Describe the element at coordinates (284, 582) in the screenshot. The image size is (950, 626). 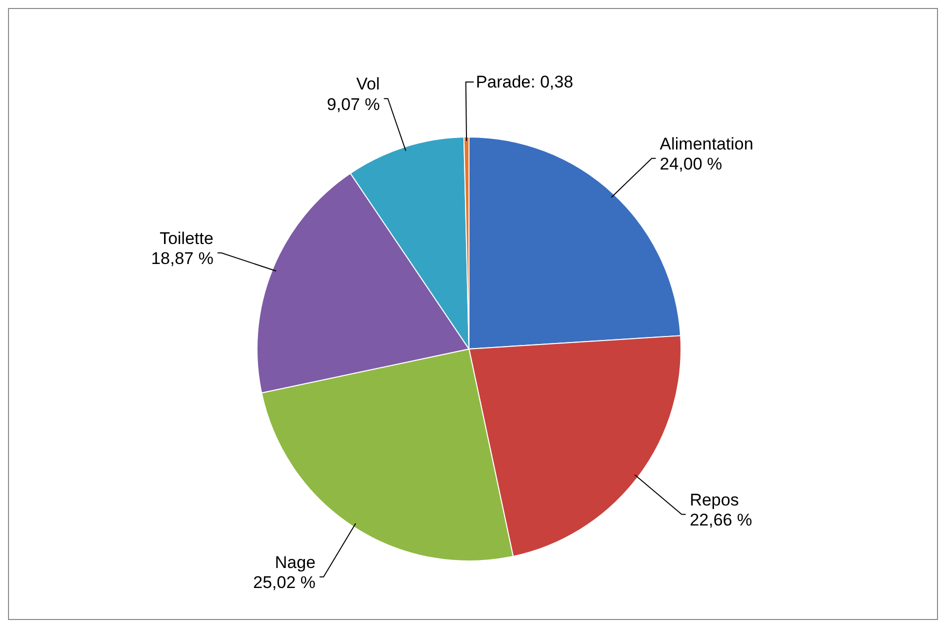
I see `data-label: 25,02 %` at that location.